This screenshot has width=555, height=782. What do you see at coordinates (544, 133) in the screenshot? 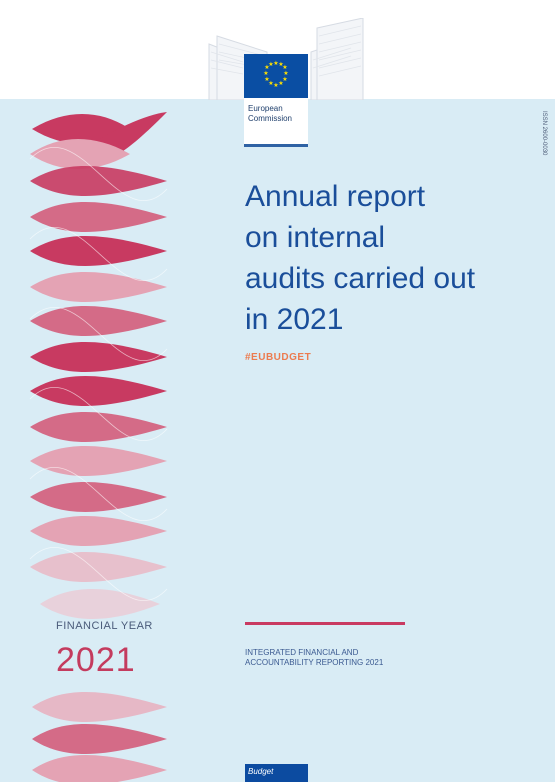
I see `issn-text: ISSN 2600-0030` at bounding box center [544, 133].